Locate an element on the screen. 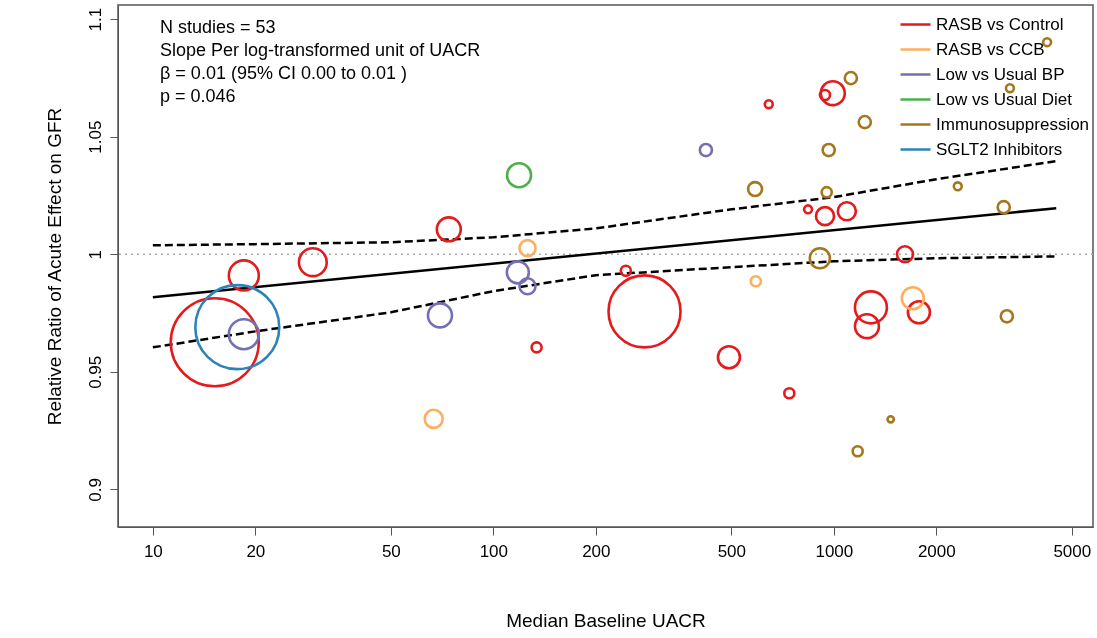 The width and height of the screenshot is (1097, 638). x-tick-label: 20 is located at coordinates (256, 551).